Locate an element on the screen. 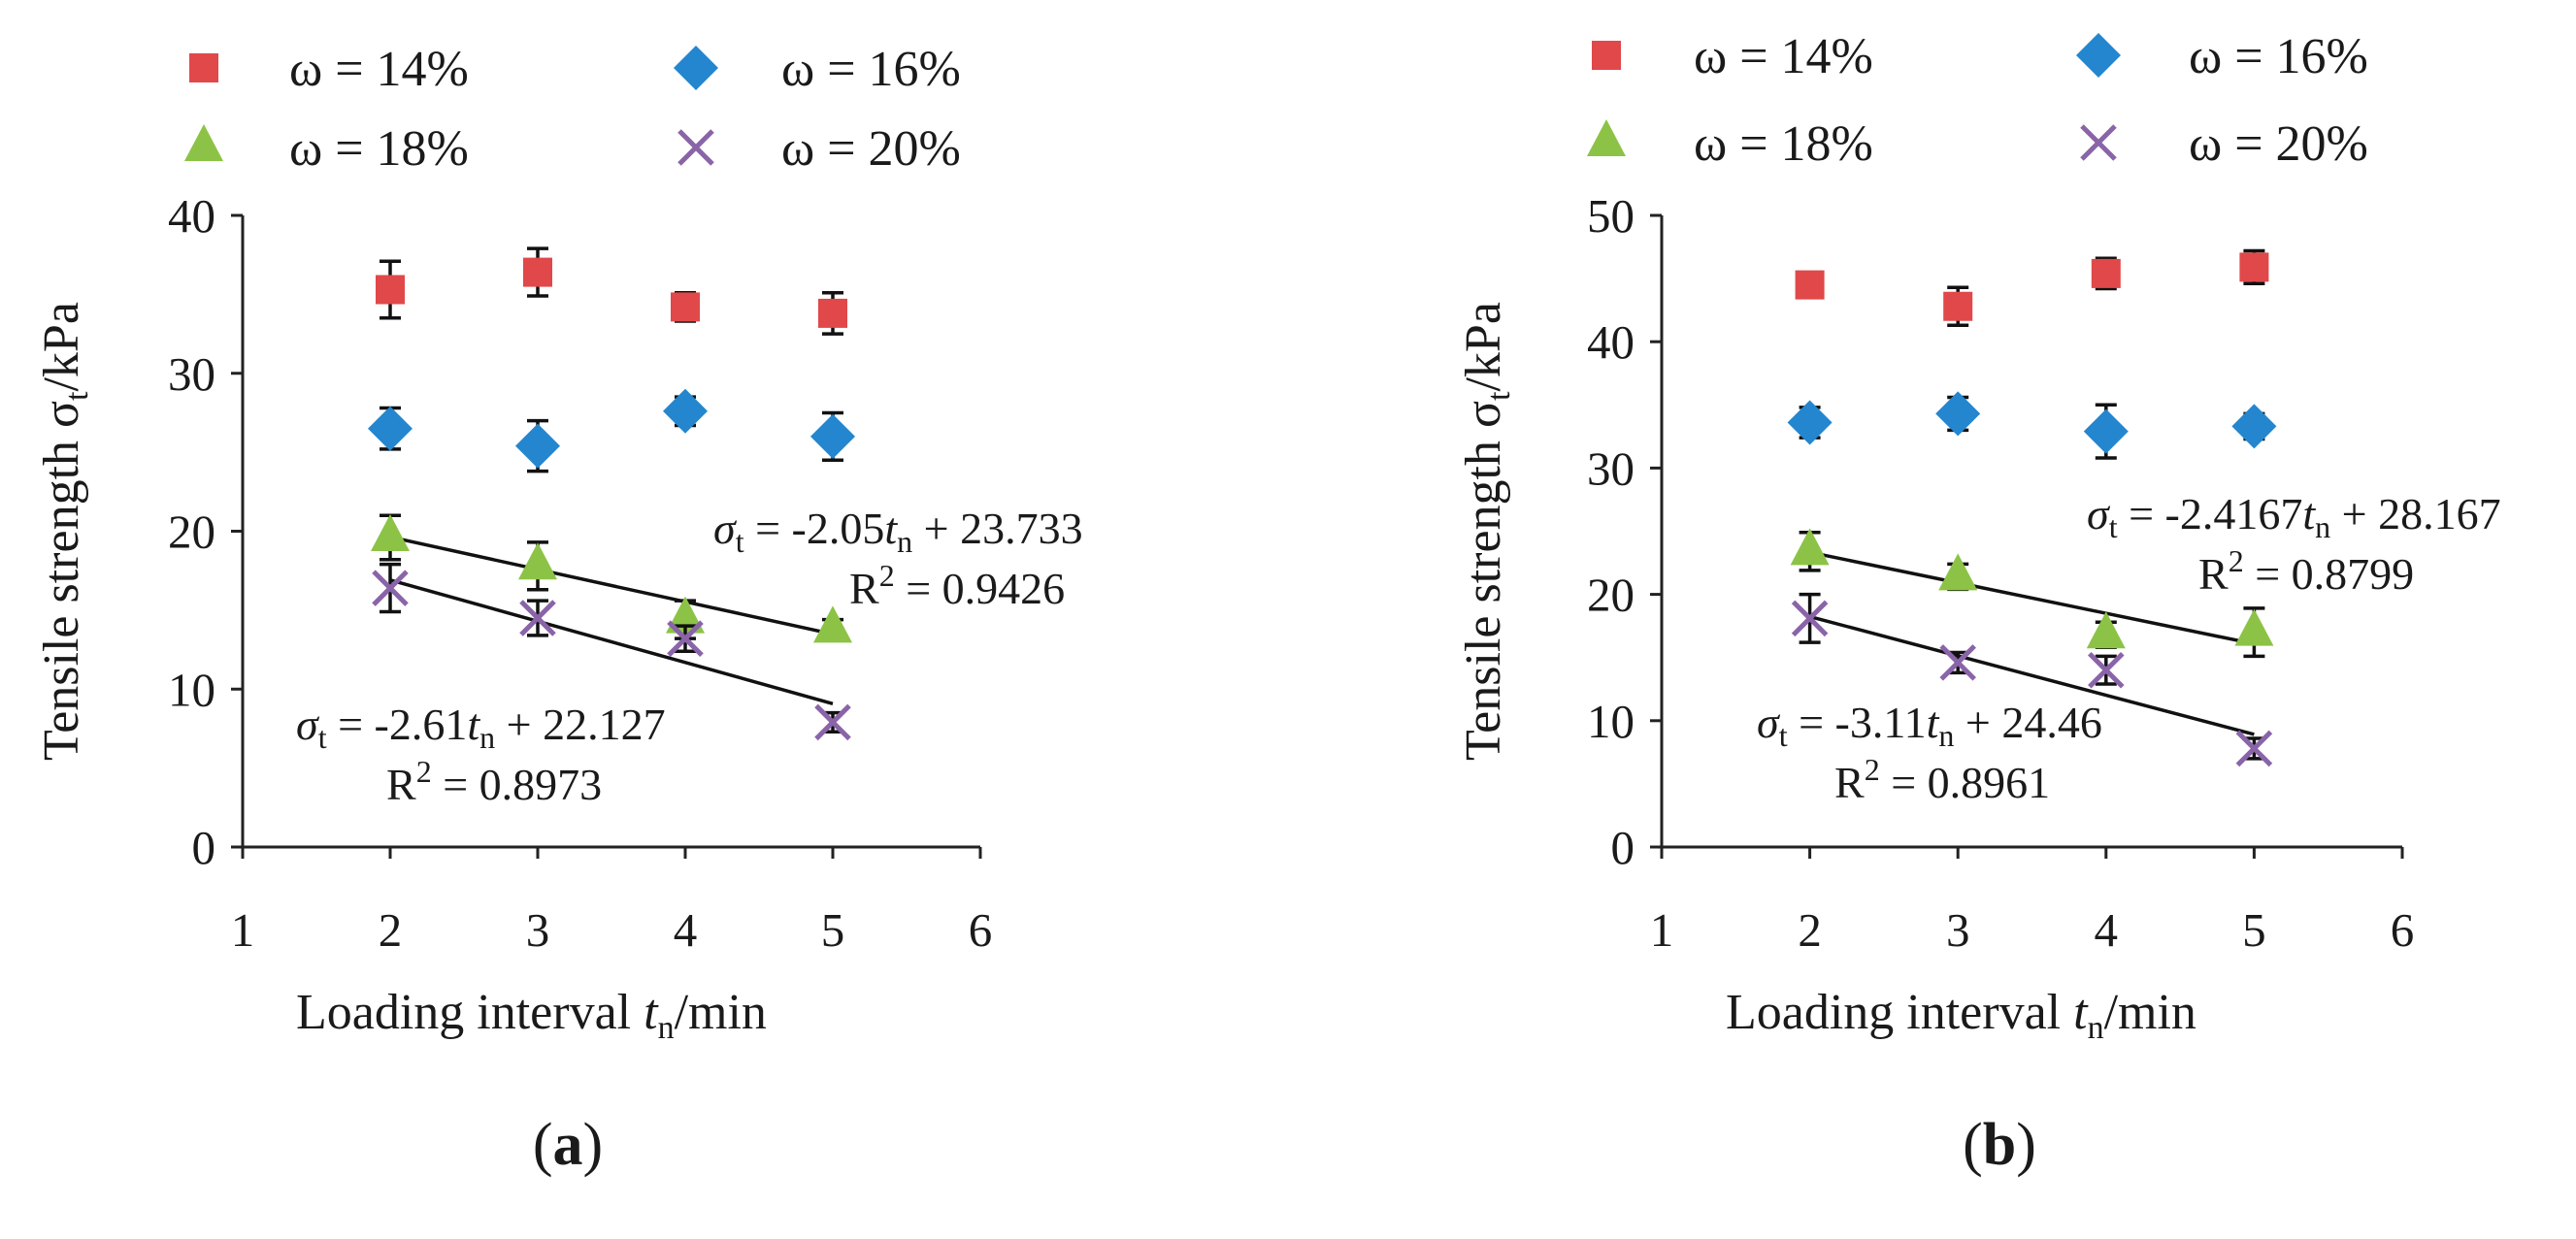  diamond-legend-icon is located at coordinates (696, 68).